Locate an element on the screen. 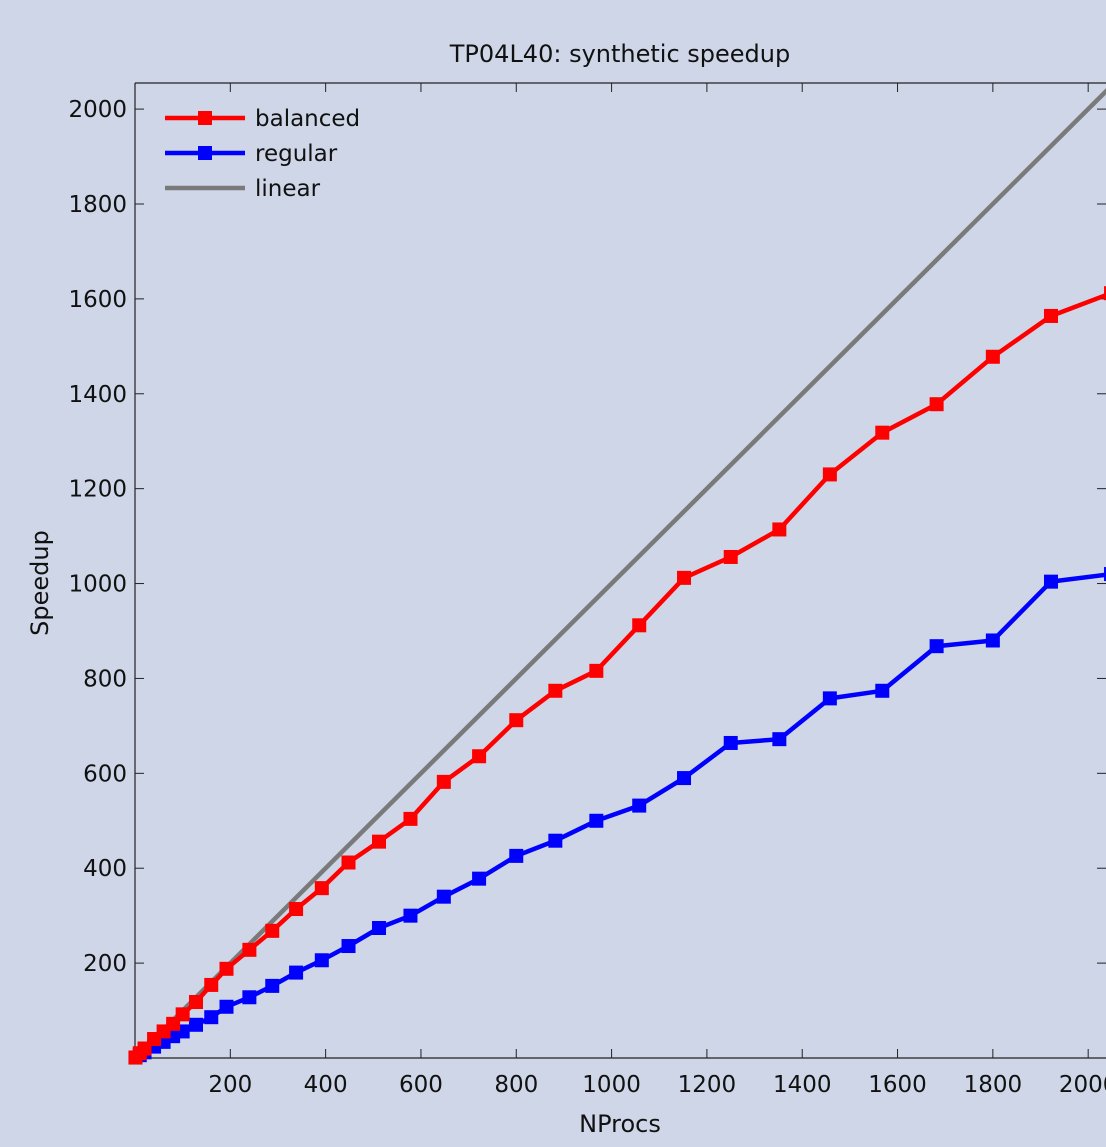 This screenshot has height=1147, width=1106. legend-label-linear: linear is located at coordinates (288, 189).